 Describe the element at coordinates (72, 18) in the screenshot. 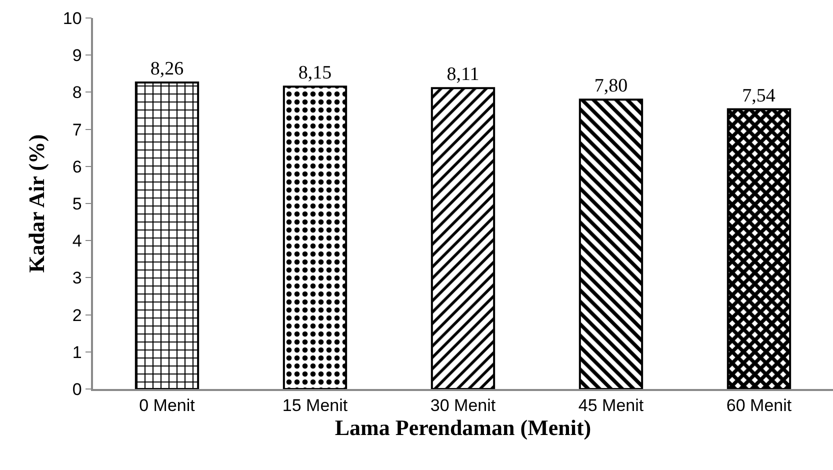

I see `y-tick-label: 10` at that location.